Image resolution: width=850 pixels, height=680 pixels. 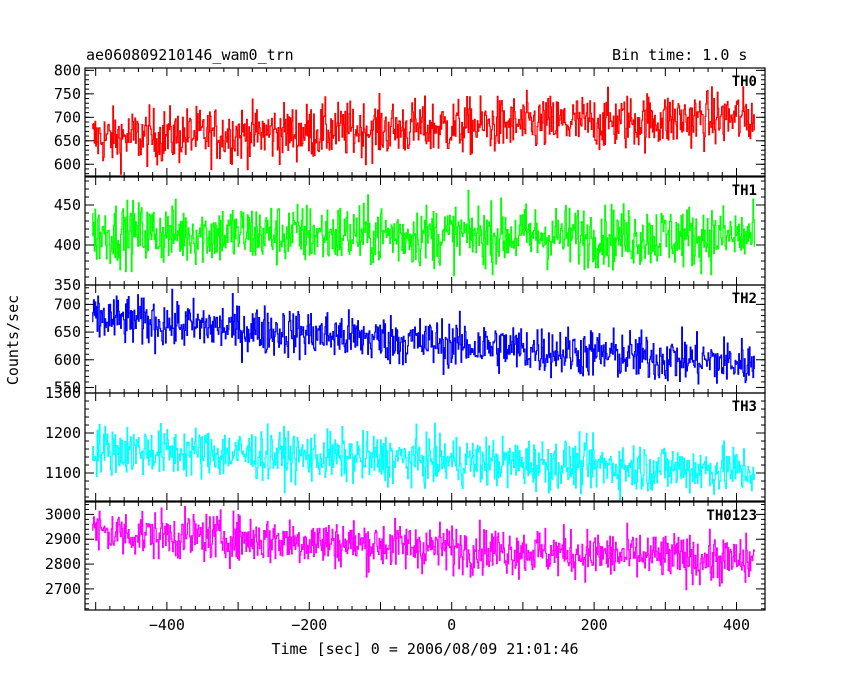 What do you see at coordinates (67, 70) in the screenshot?
I see `ytick-label: 800` at bounding box center [67, 70].